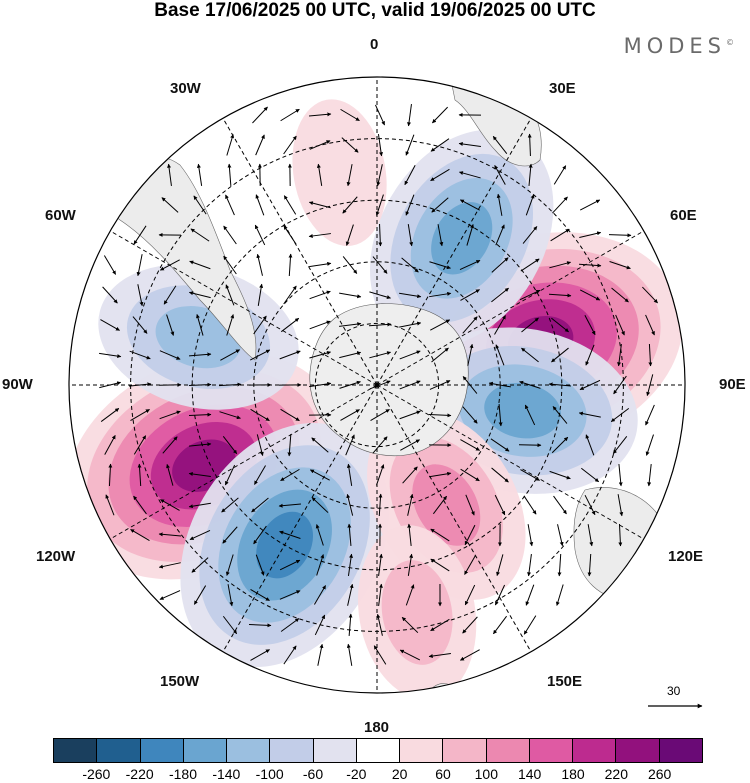 The width and height of the screenshot is (750, 783). What do you see at coordinates (172, 257) in the screenshot?
I see `south-america` at bounding box center [172, 257].